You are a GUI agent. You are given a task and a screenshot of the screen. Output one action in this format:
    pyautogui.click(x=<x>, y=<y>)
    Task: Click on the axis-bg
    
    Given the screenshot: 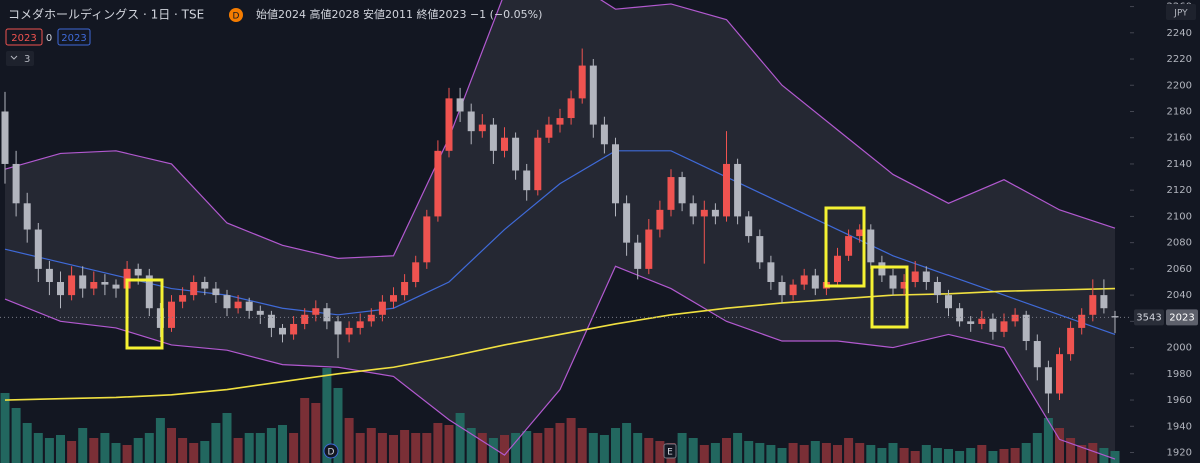 What is the action you would take?
    pyautogui.click(x=1165, y=231)
    